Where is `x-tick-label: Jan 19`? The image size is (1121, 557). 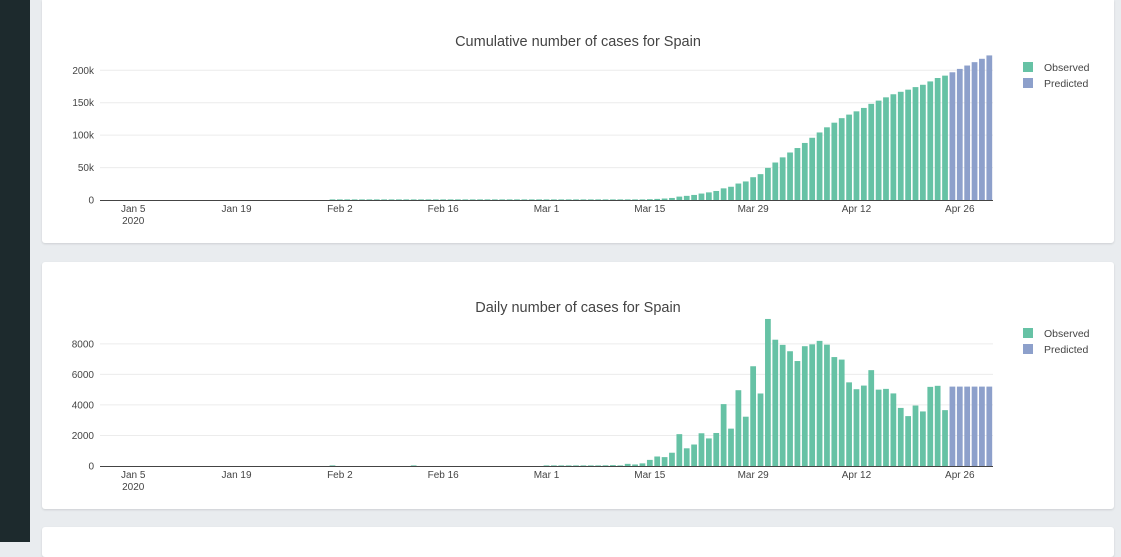 x-tick-label: Jan 19 is located at coordinates (237, 475).